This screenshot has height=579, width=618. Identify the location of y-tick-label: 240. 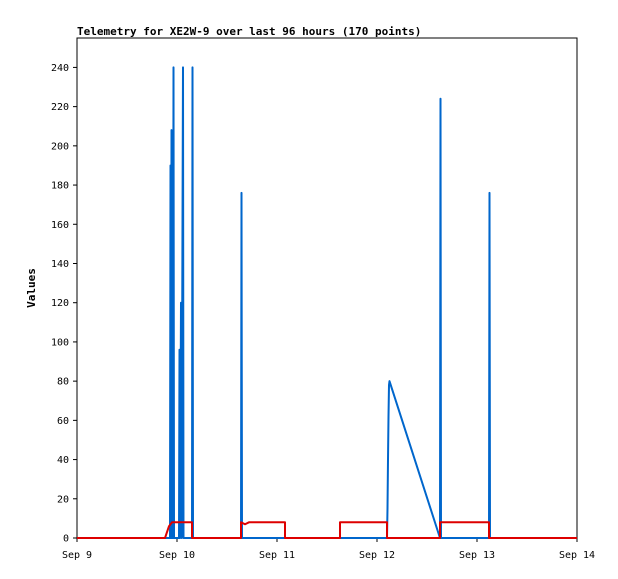
(60, 68).